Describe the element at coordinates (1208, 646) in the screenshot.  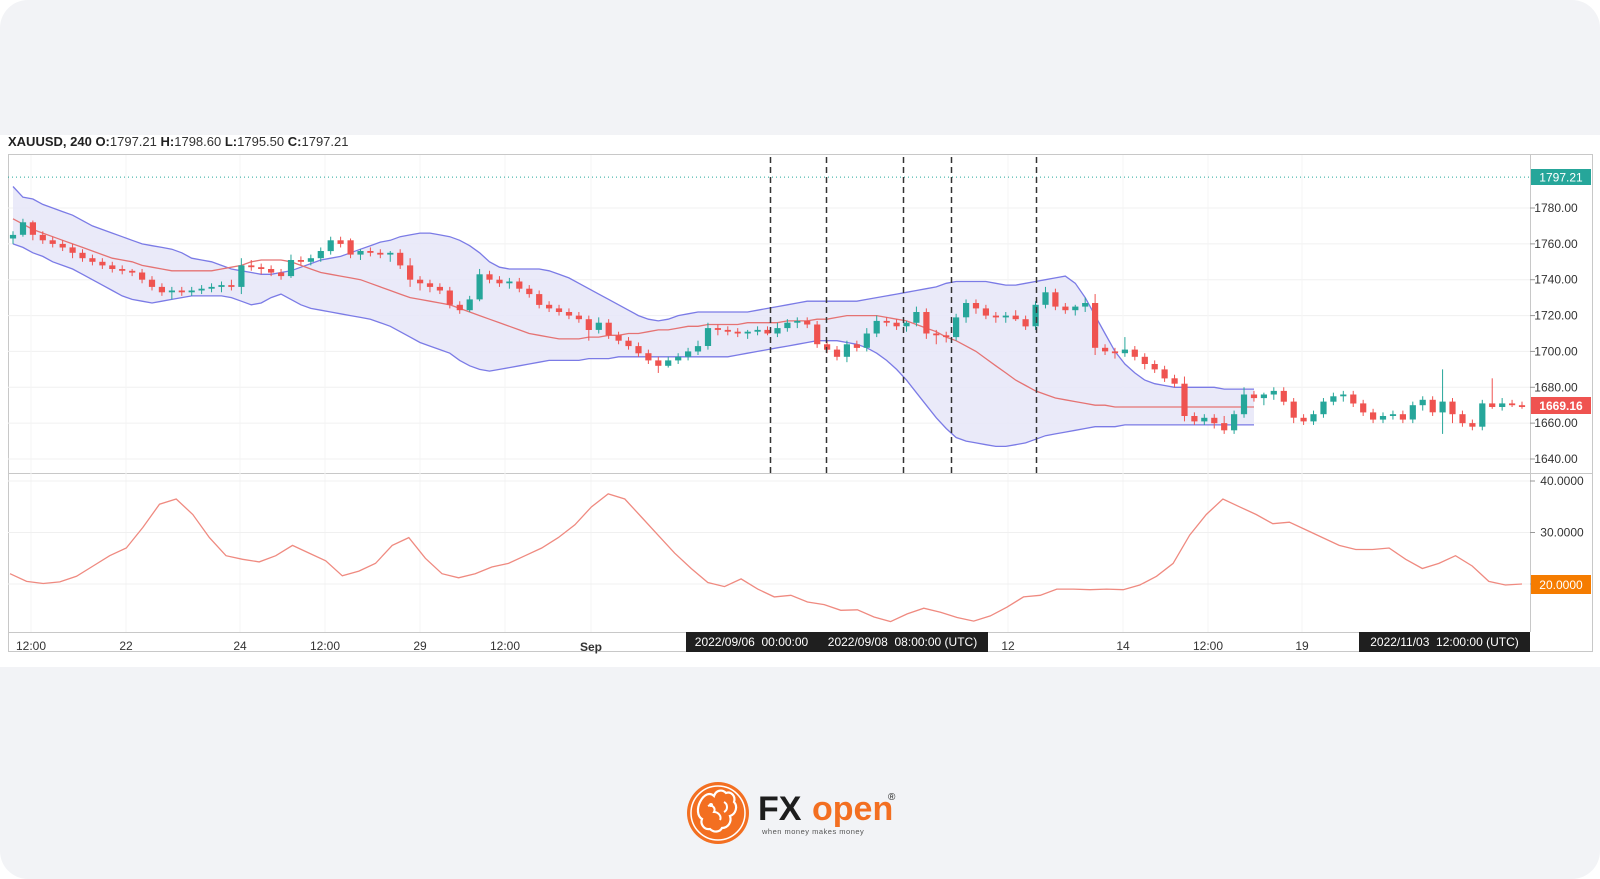
I see `time-label: 12:00` at that location.